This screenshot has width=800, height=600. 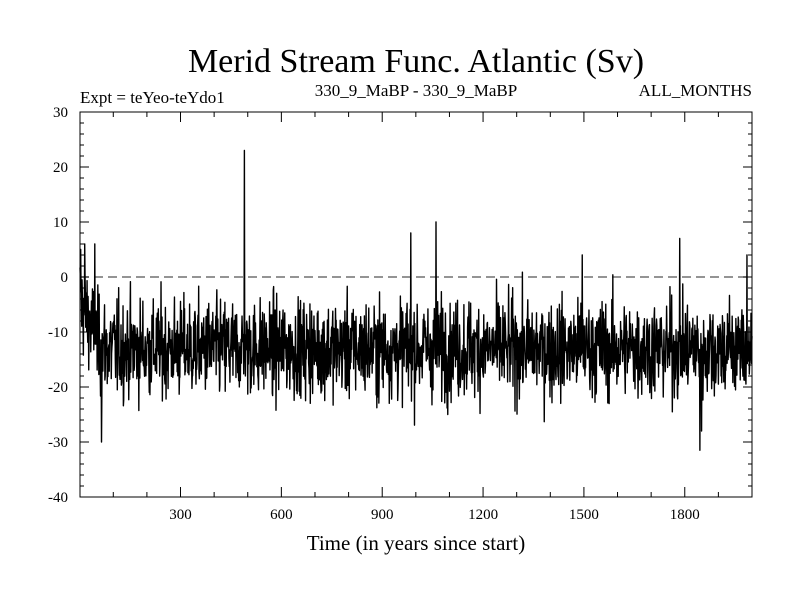 What do you see at coordinates (58, 388) in the screenshot?
I see `y-tick-label: -20` at bounding box center [58, 388].